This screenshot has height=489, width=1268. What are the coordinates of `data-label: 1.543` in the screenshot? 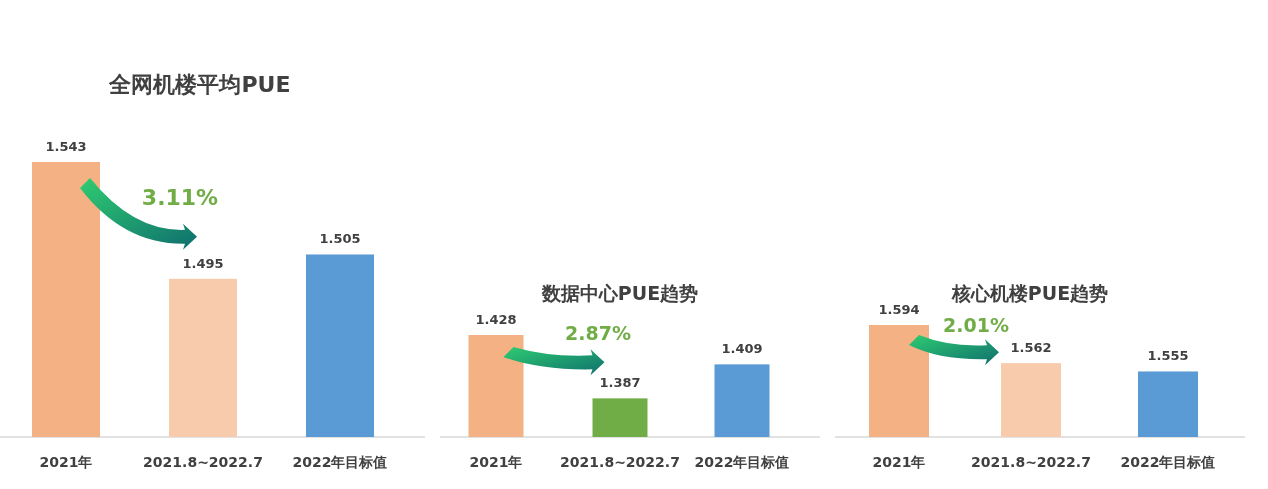 It's located at (66, 146).